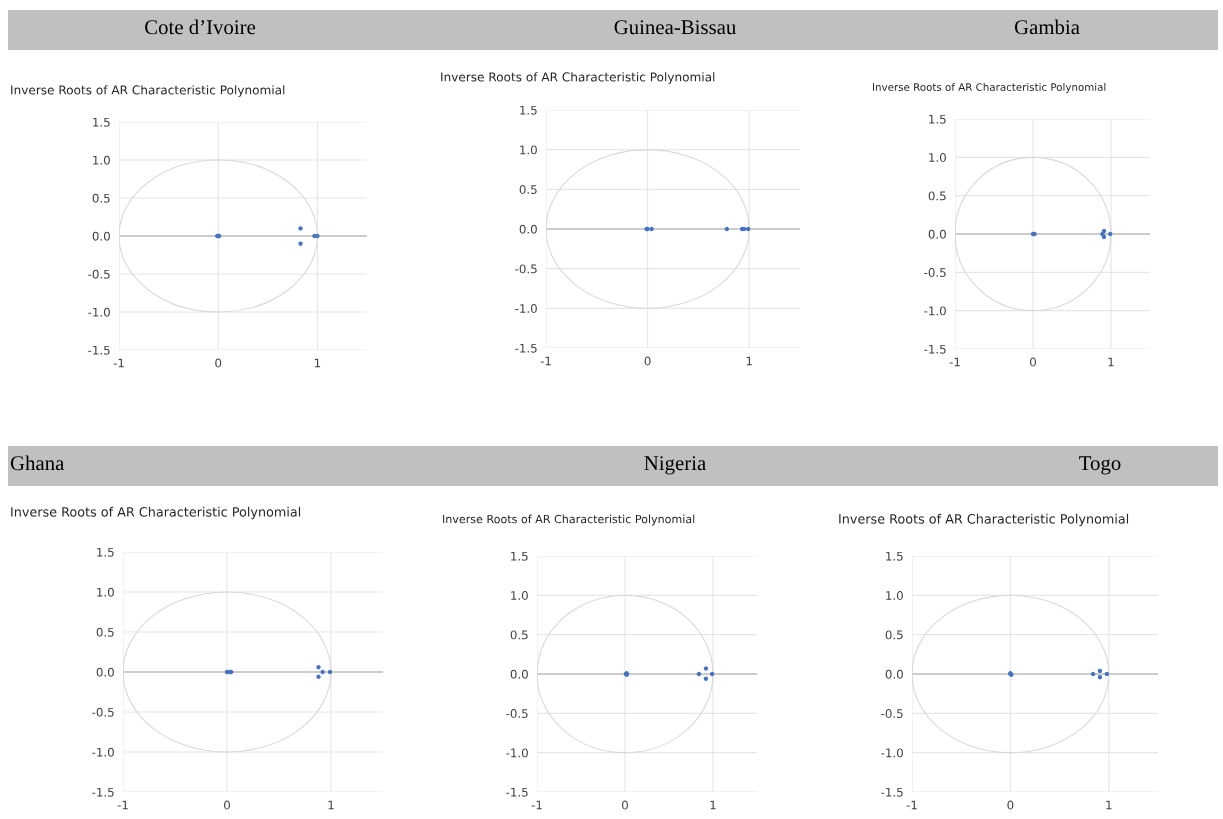 This screenshot has width=1223, height=819. Describe the element at coordinates (1100, 465) in the screenshot. I see `chart-title: Togo` at that location.